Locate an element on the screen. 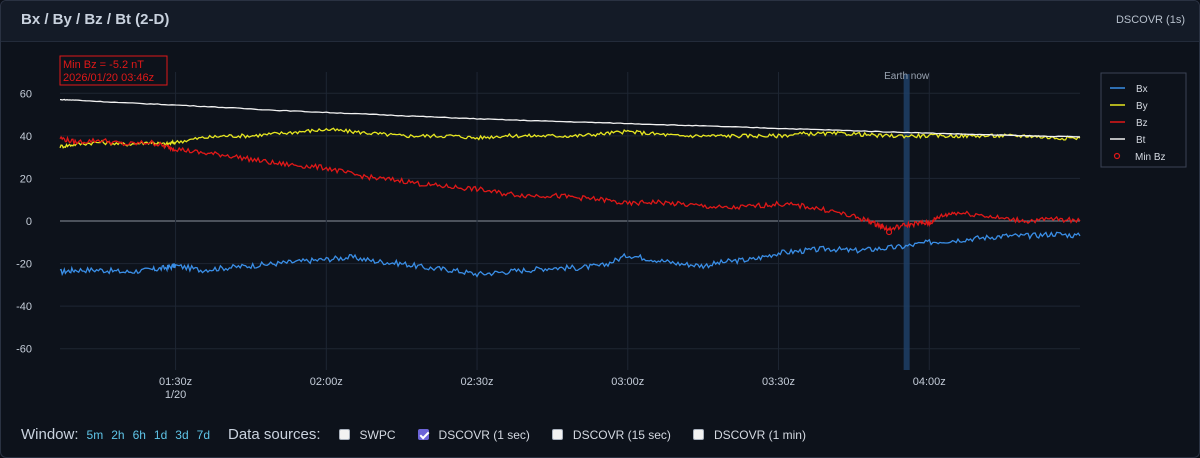 The width and height of the screenshot is (1200, 458). data-source-label: DSCOVR (1 sec) is located at coordinates (484, 434).